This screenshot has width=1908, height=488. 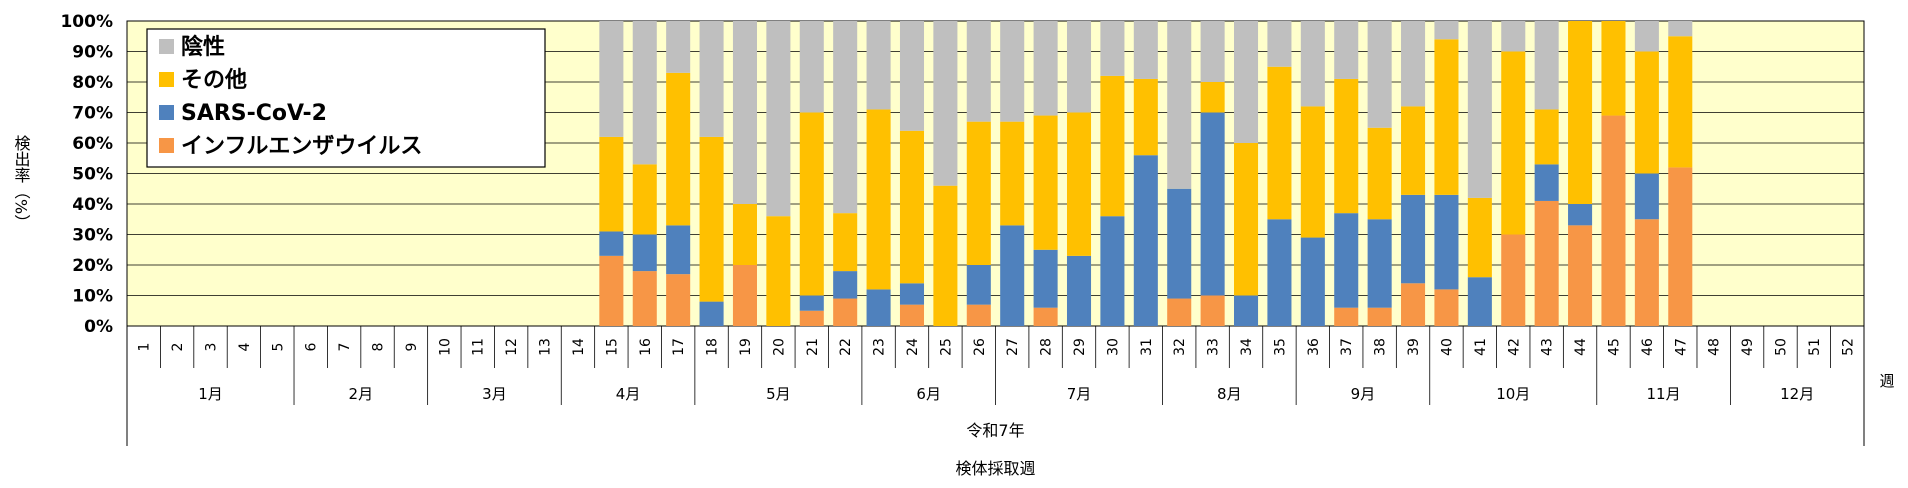 I want to click on week-label: 9, so click(x=412, y=347).